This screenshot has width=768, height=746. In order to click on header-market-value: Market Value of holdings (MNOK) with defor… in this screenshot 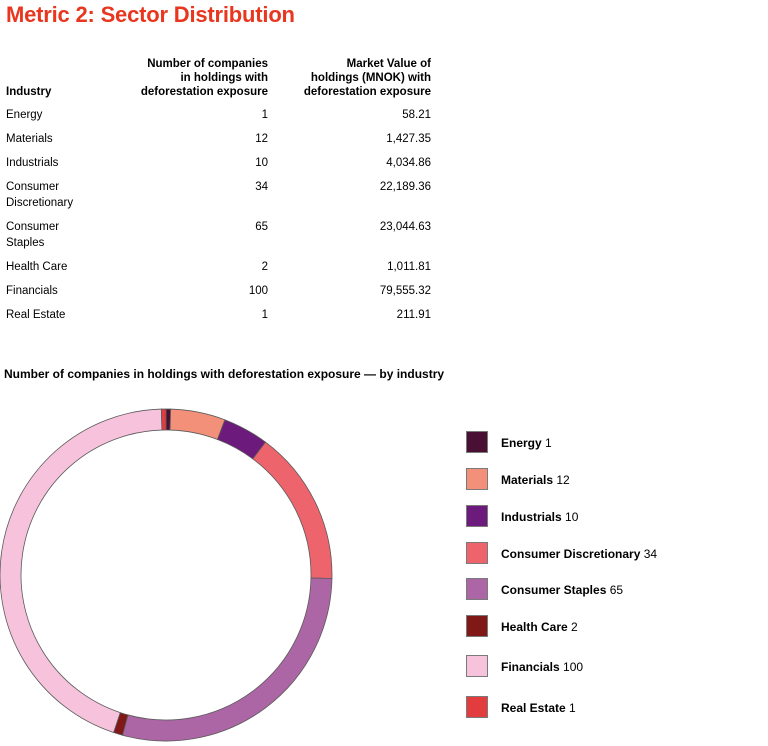, I will do `click(367, 78)`.